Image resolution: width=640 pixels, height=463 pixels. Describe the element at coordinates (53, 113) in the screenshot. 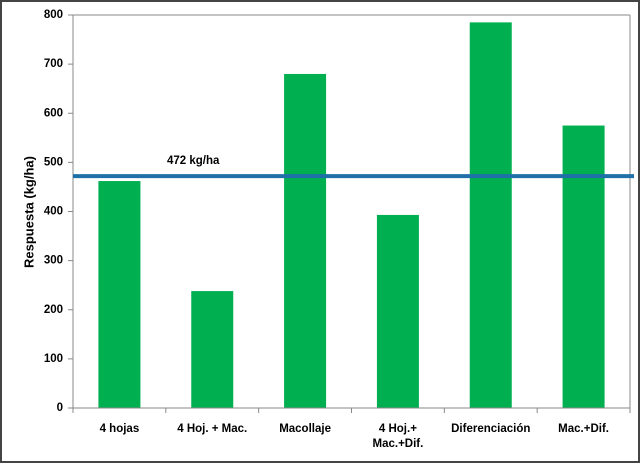

I see `y-tick-label: 600` at that location.